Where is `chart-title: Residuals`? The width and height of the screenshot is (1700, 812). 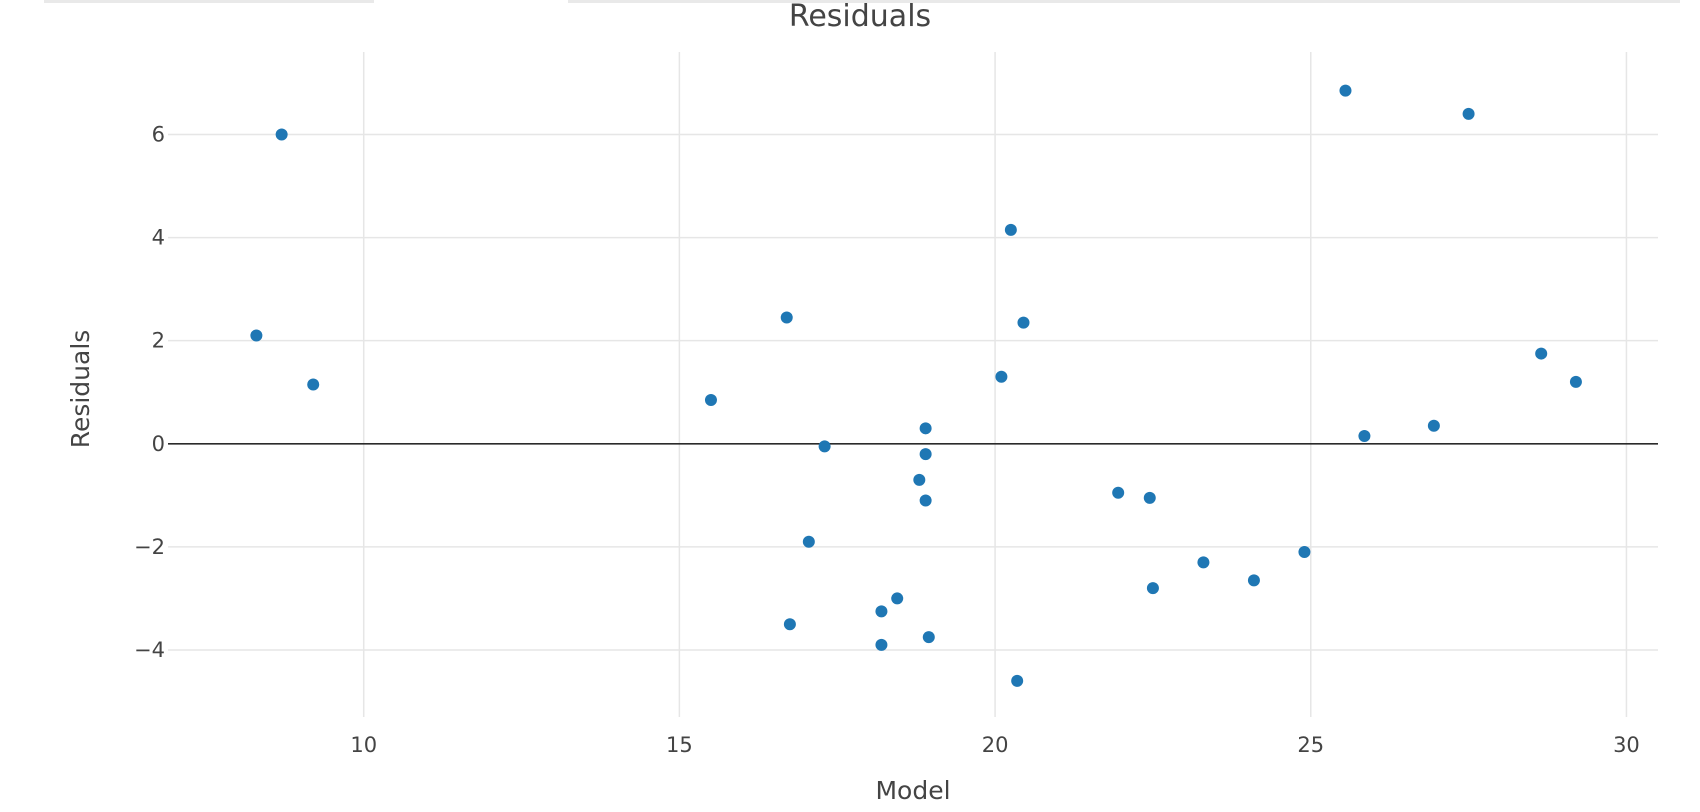
chart-title: Residuals is located at coordinates (860, 17).